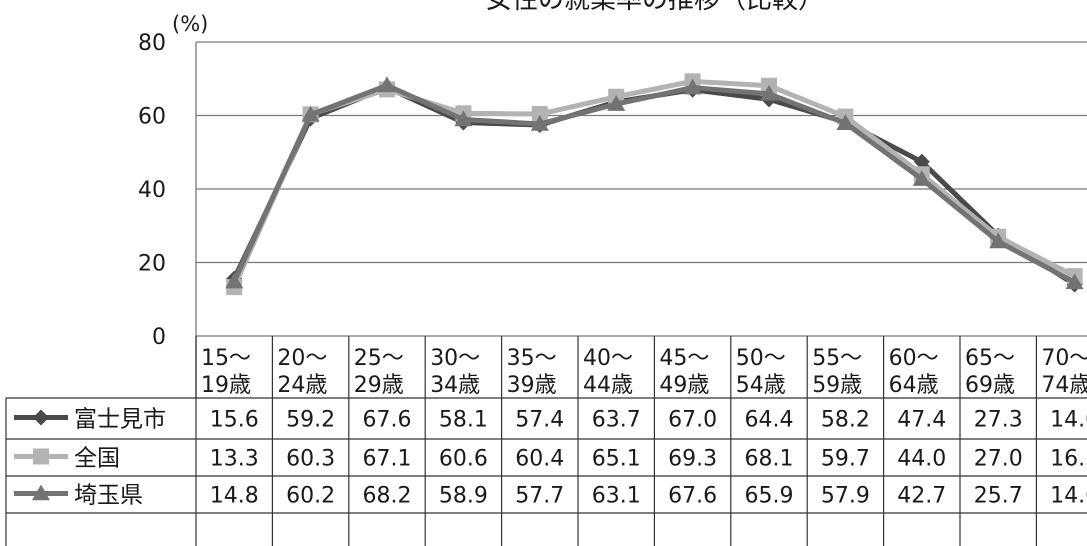  Describe the element at coordinates (692, 420) in the screenshot. I see `data-label: 67.0` at that location.